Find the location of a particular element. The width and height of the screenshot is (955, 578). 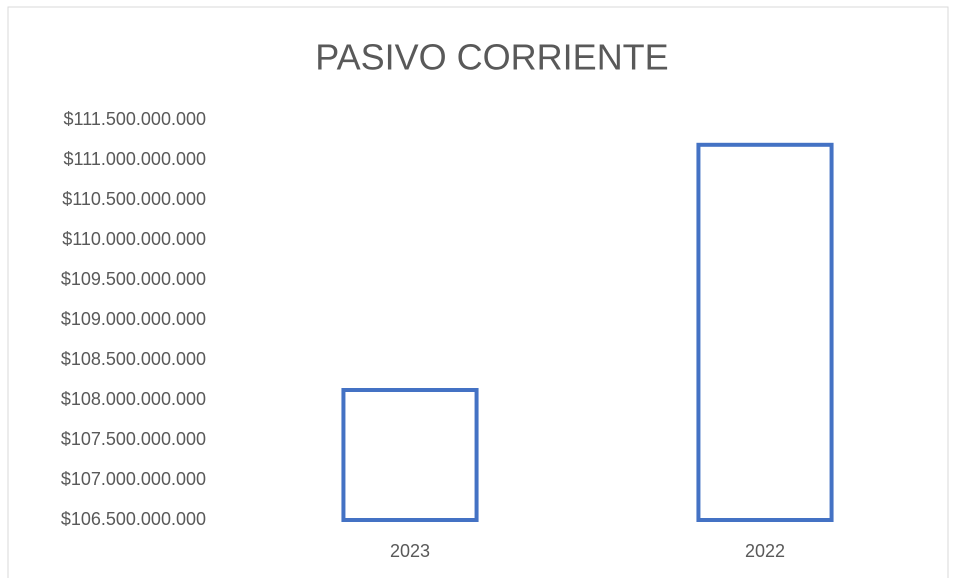

y-tick-label: $111.500.000.000 is located at coordinates (135, 119).